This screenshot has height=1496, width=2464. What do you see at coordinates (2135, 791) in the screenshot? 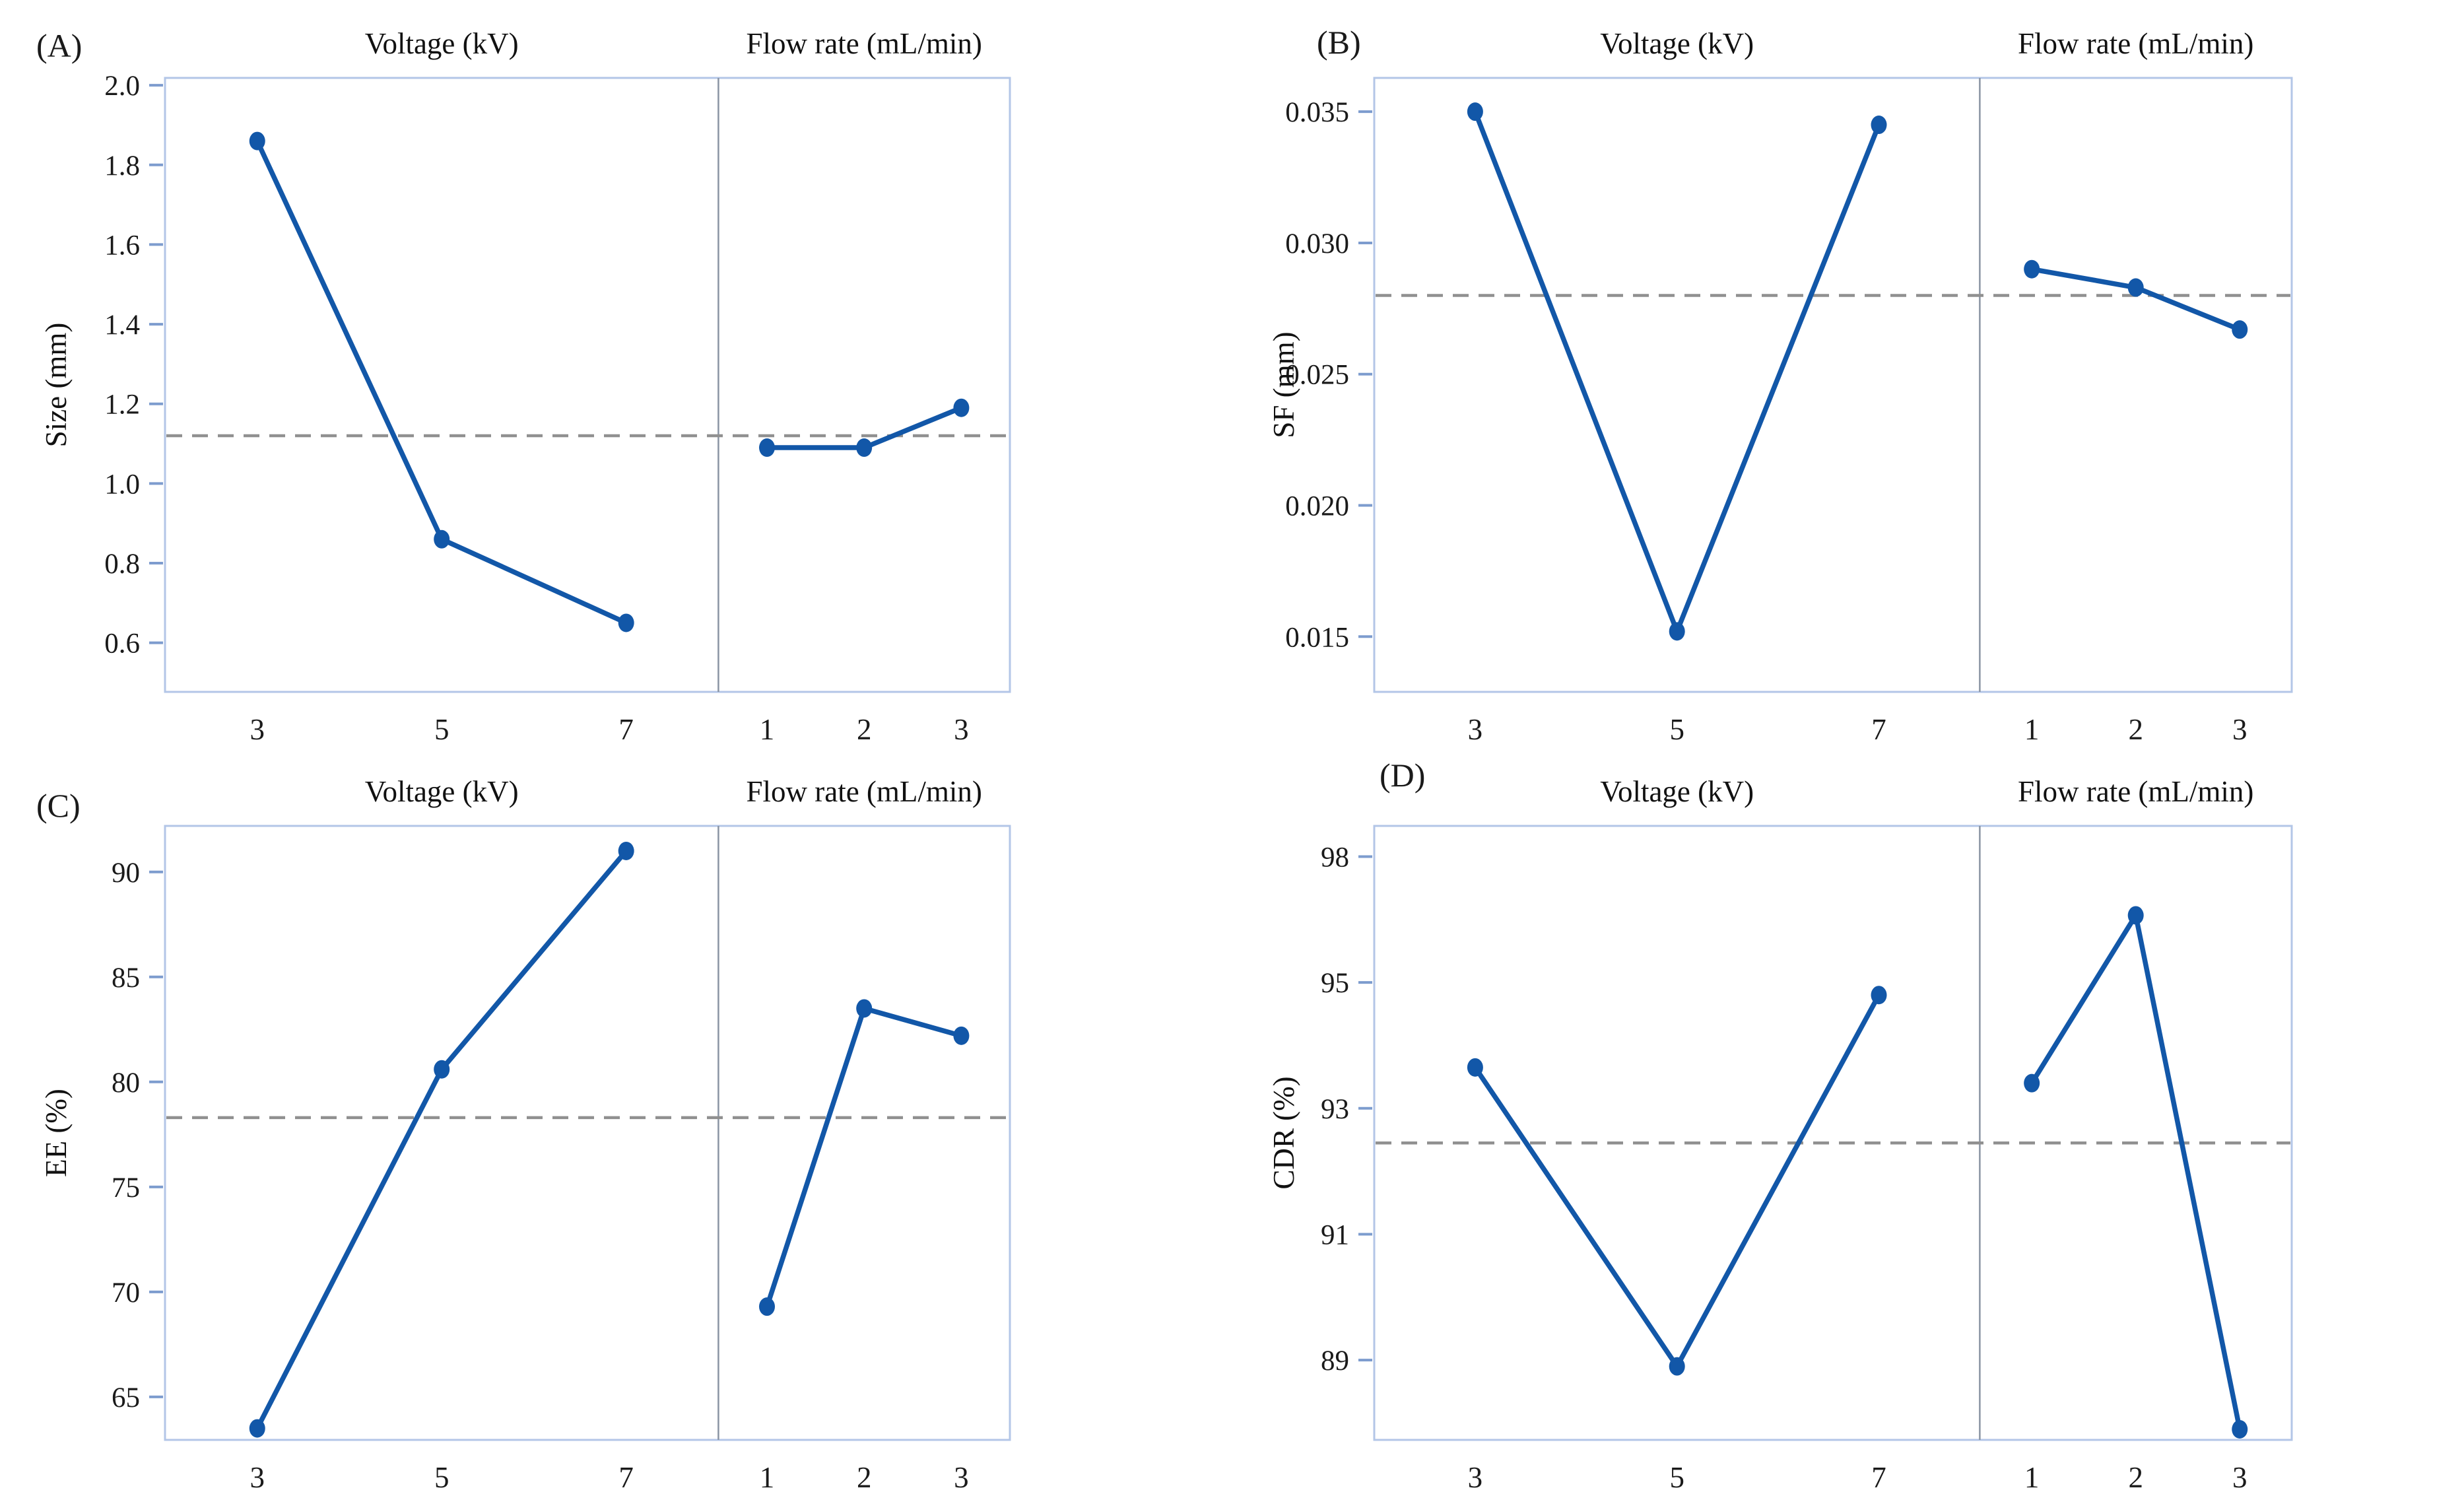
I see `panel-D-flowrate-title: Flow rate (mL/min)` at bounding box center [2135, 791].